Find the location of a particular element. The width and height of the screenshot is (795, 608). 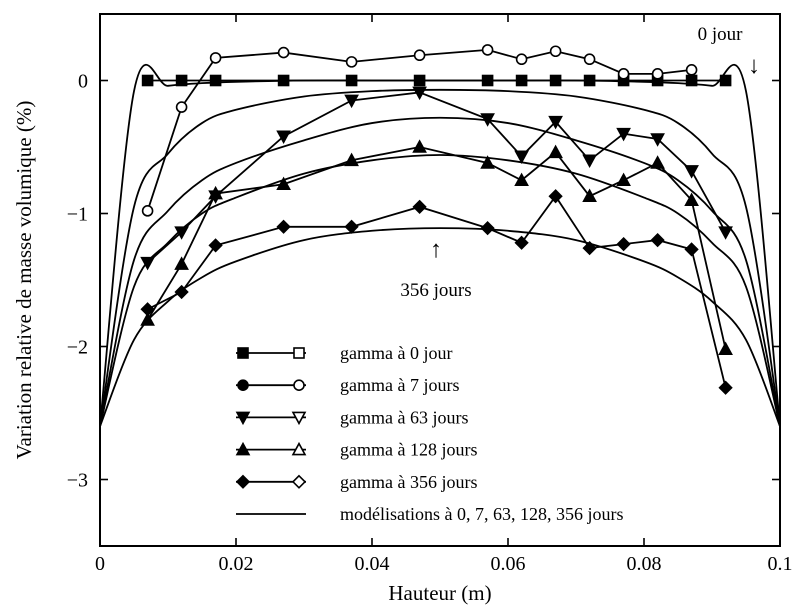

x-tick-label: 0.08 is located at coordinates (644, 564).